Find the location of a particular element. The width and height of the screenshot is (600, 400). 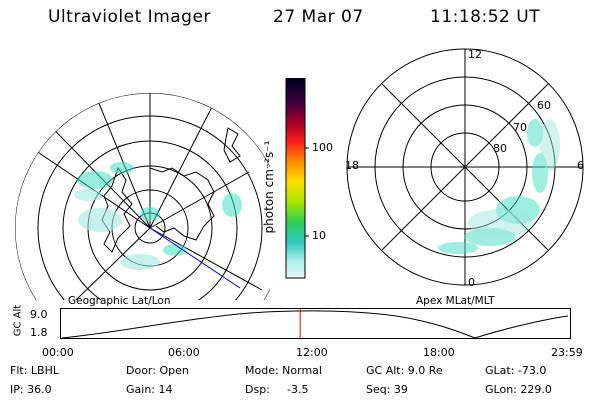

aurora-emission is located at coordinates (159, 209).